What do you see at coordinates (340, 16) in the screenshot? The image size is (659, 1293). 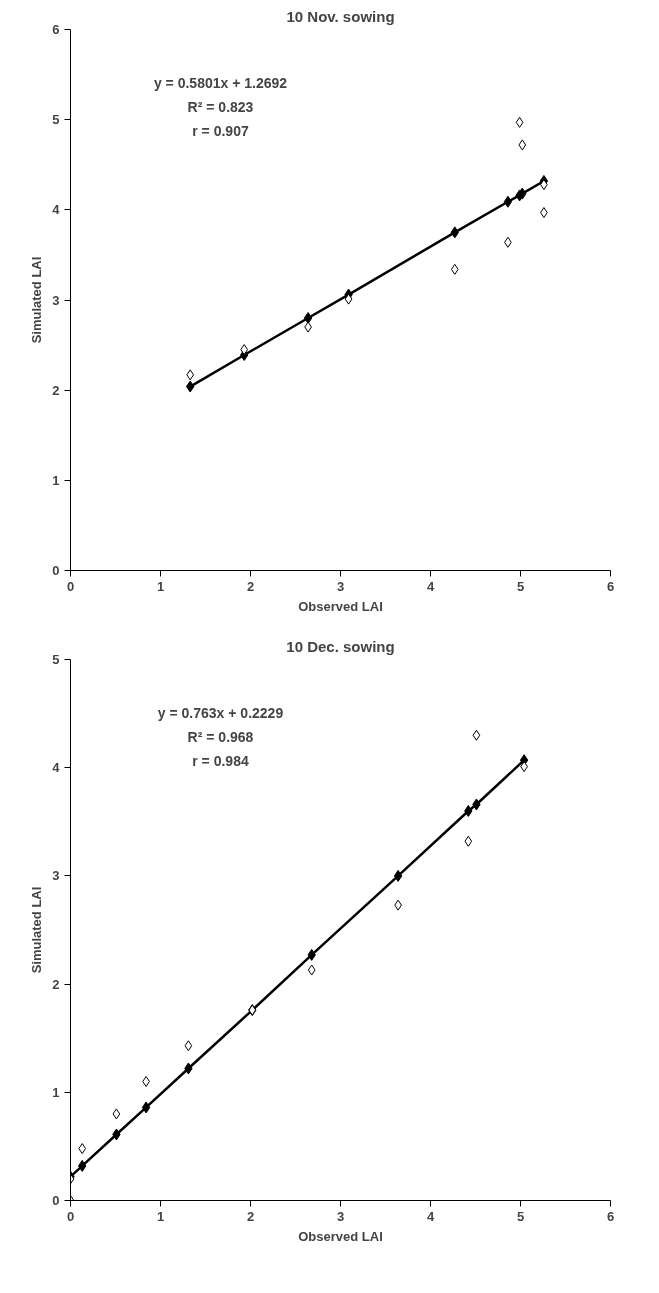 I see `chart-title: 10 Nov. sowing` at bounding box center [340, 16].